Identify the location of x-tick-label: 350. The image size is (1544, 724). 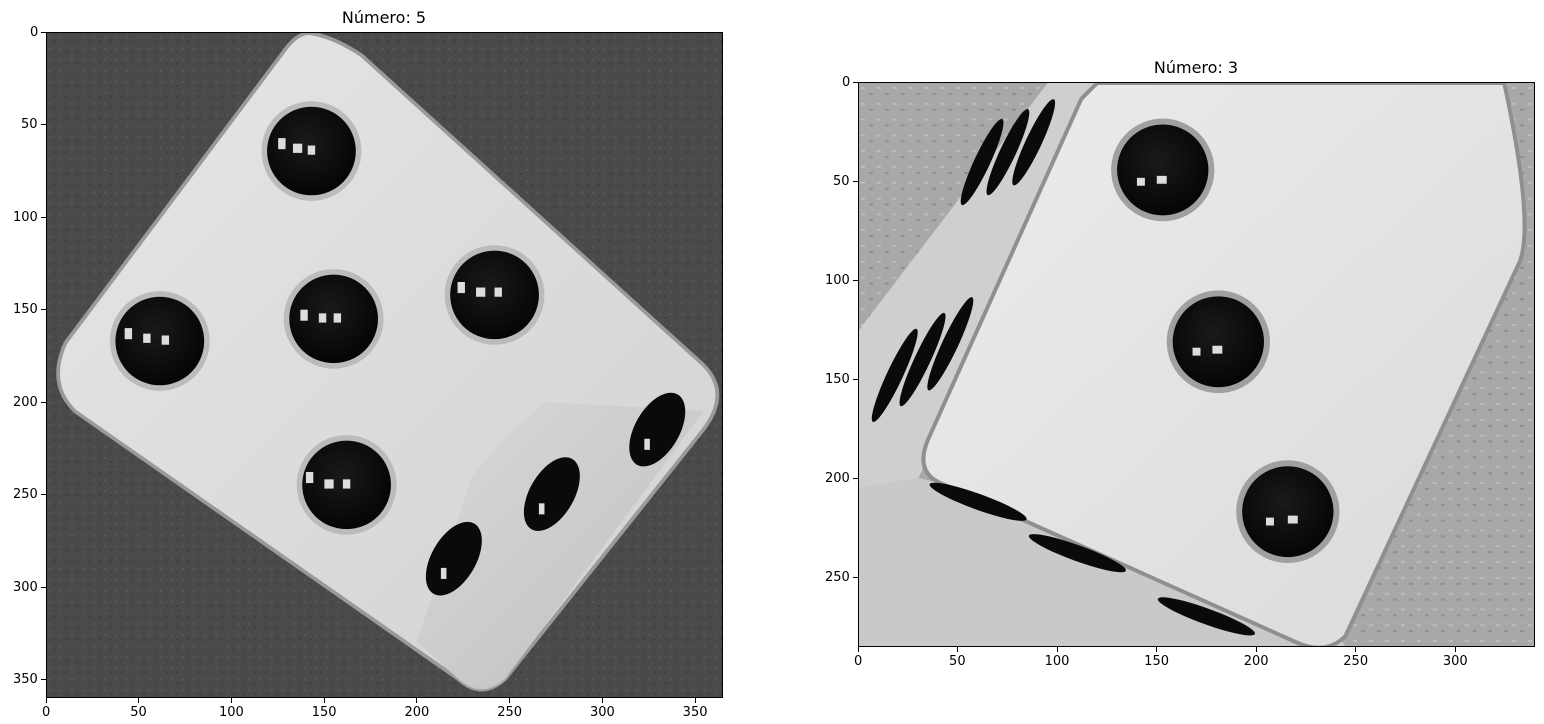
(695, 712).